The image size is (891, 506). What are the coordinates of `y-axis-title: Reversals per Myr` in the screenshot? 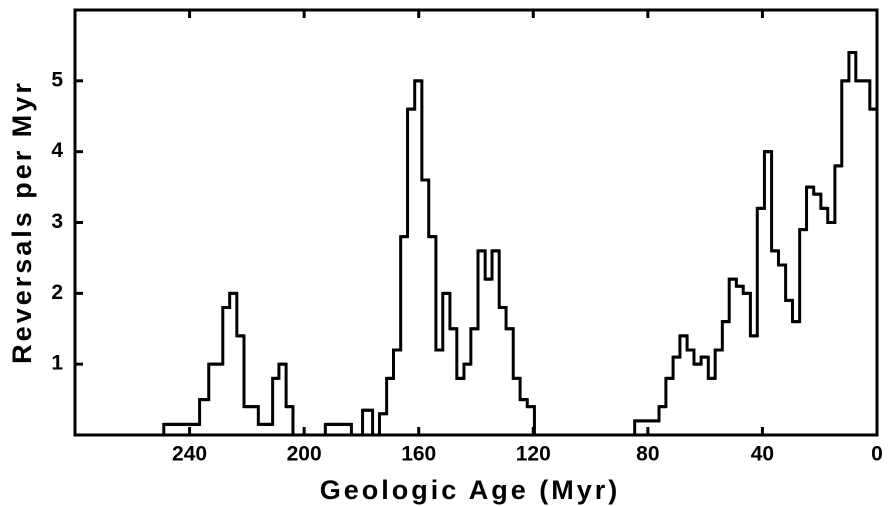 It's located at (22, 222).